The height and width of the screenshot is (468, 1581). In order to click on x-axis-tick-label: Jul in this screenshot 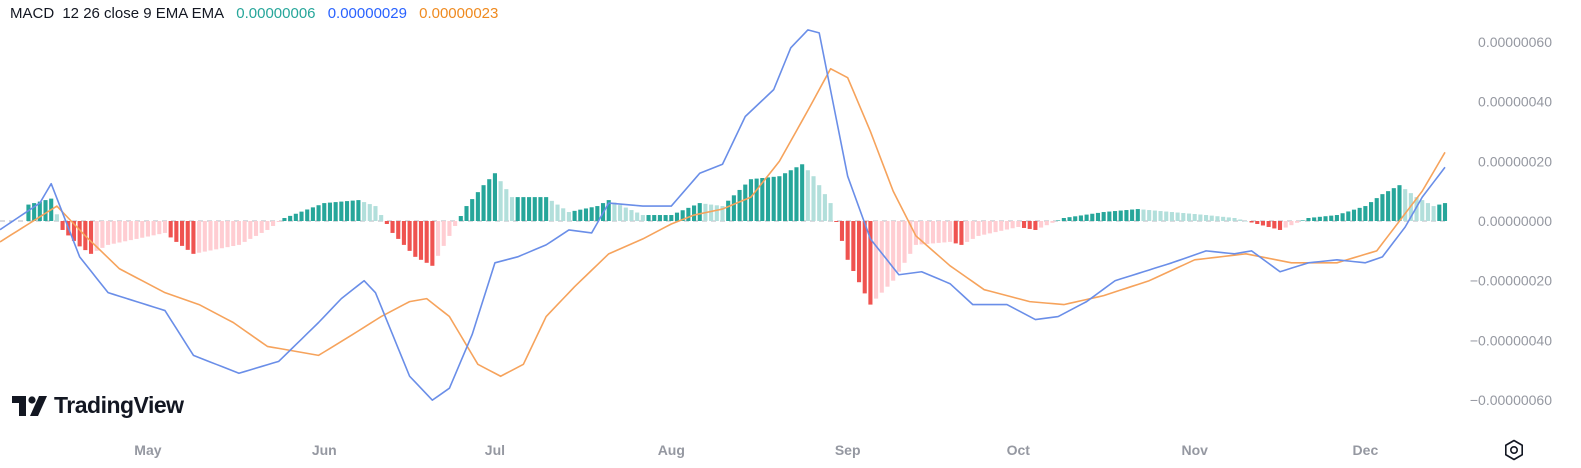, I will do `click(495, 450)`.